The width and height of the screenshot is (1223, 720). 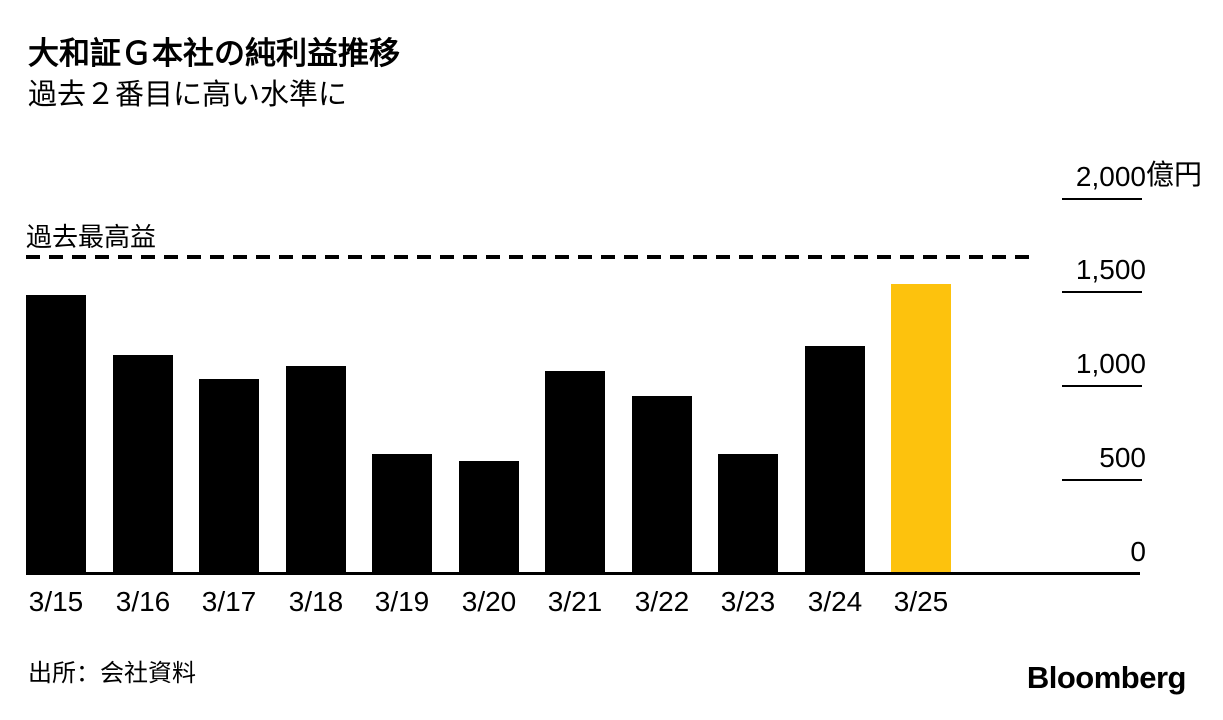 What do you see at coordinates (1106, 677) in the screenshot?
I see `bloomberg-logo: Bloomberg` at bounding box center [1106, 677].